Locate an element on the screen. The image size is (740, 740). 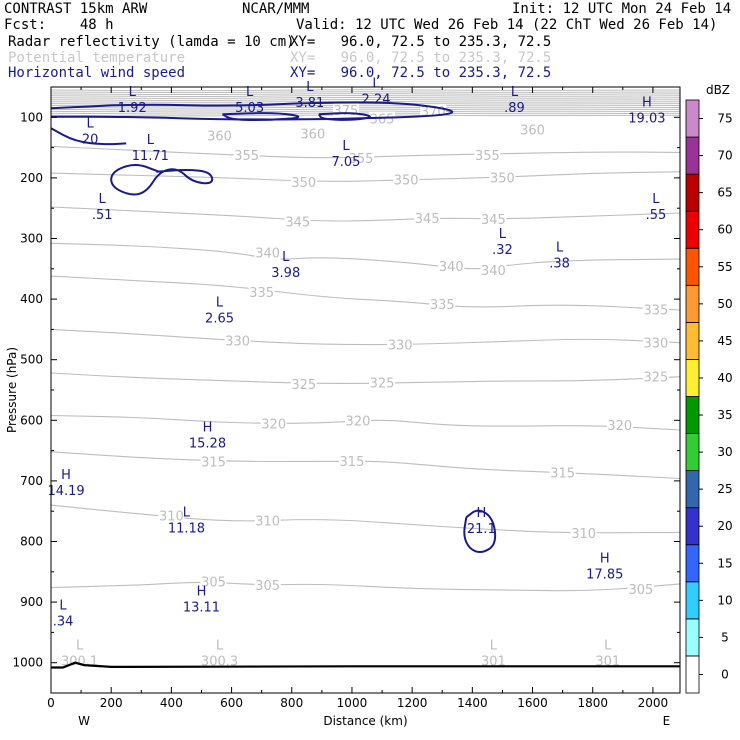
colorbar-label: 50 is located at coordinates (724, 304).